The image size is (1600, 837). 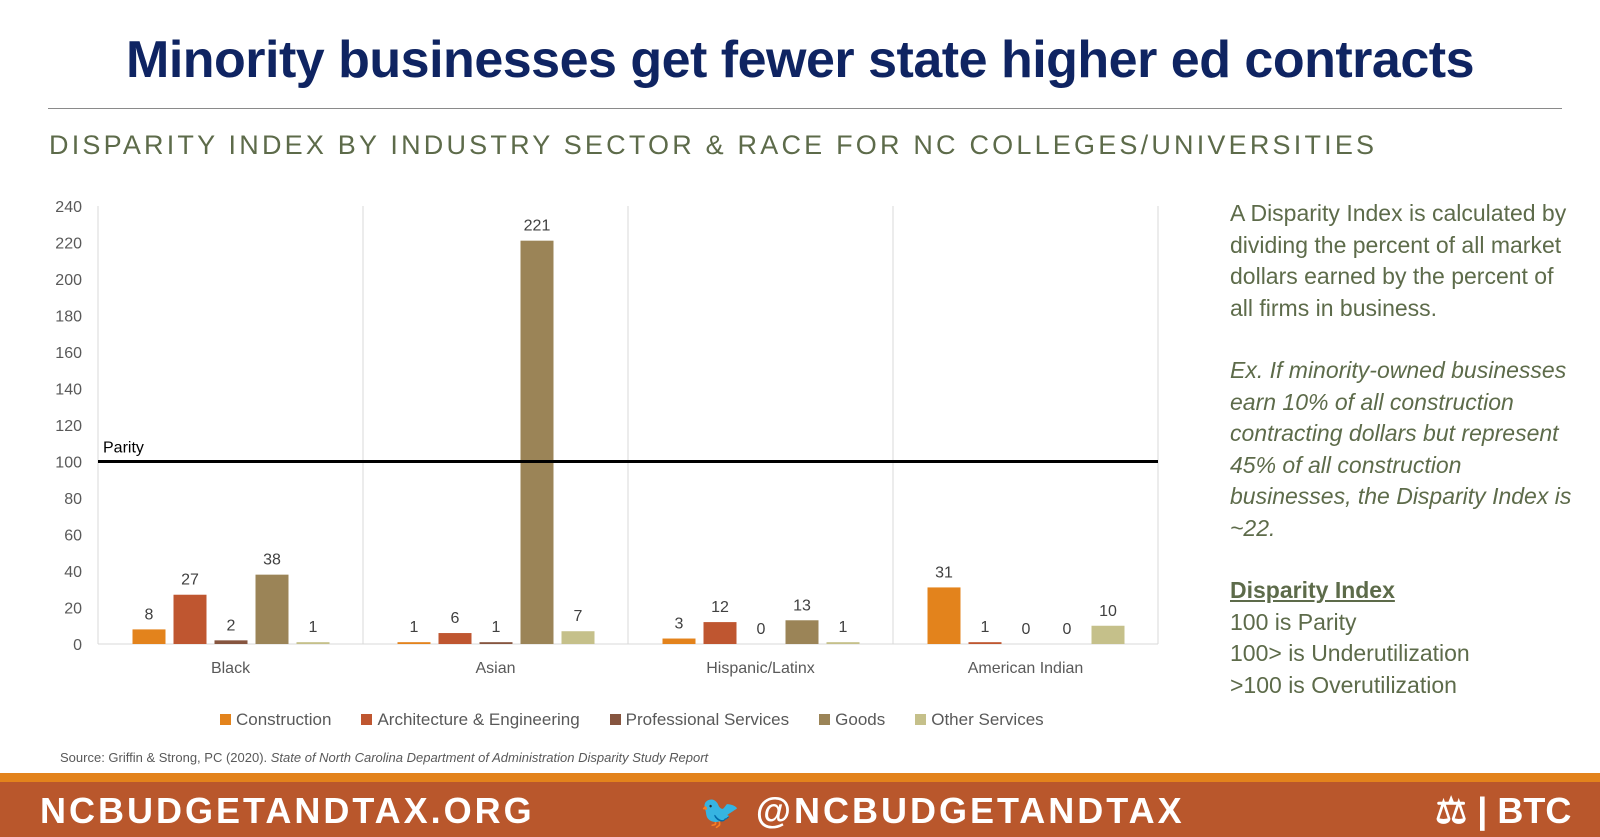 What do you see at coordinates (123, 448) in the screenshot?
I see `parity-label: Parity` at bounding box center [123, 448].